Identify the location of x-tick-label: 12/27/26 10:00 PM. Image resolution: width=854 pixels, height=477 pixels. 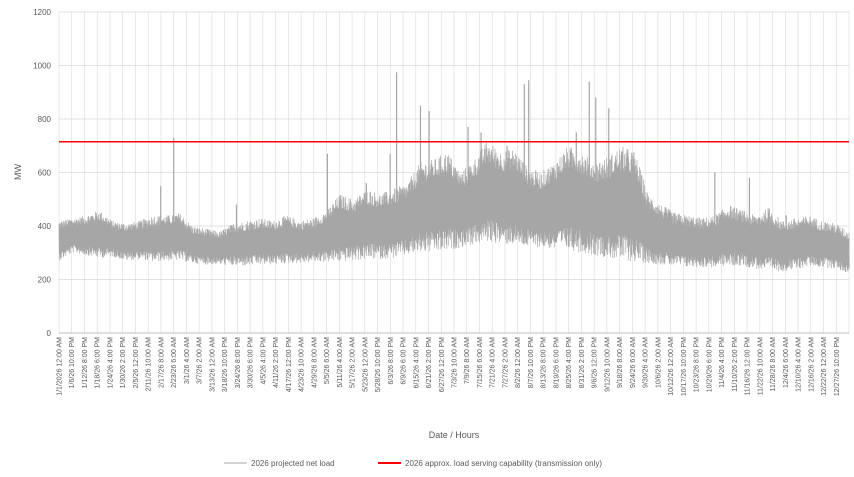
(837, 366).